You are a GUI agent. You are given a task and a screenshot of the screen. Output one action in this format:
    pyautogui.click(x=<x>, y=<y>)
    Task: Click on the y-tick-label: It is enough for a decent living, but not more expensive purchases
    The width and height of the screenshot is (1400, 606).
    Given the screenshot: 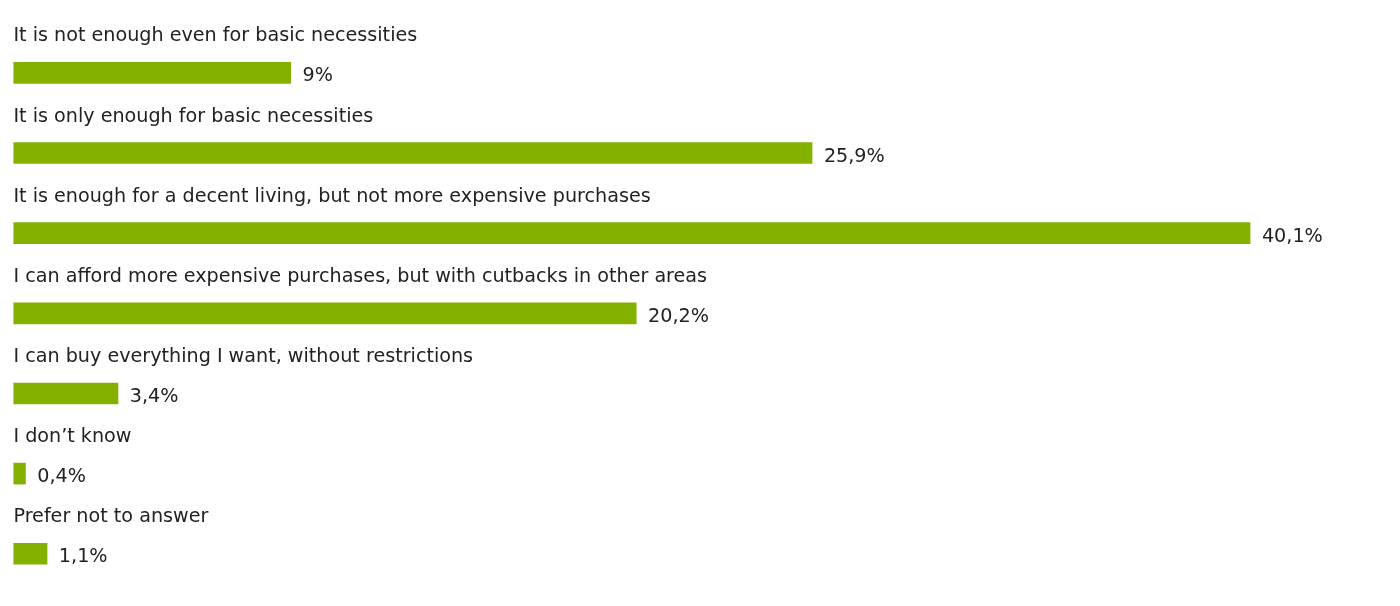 What is the action you would take?
    pyautogui.click(x=332, y=195)
    